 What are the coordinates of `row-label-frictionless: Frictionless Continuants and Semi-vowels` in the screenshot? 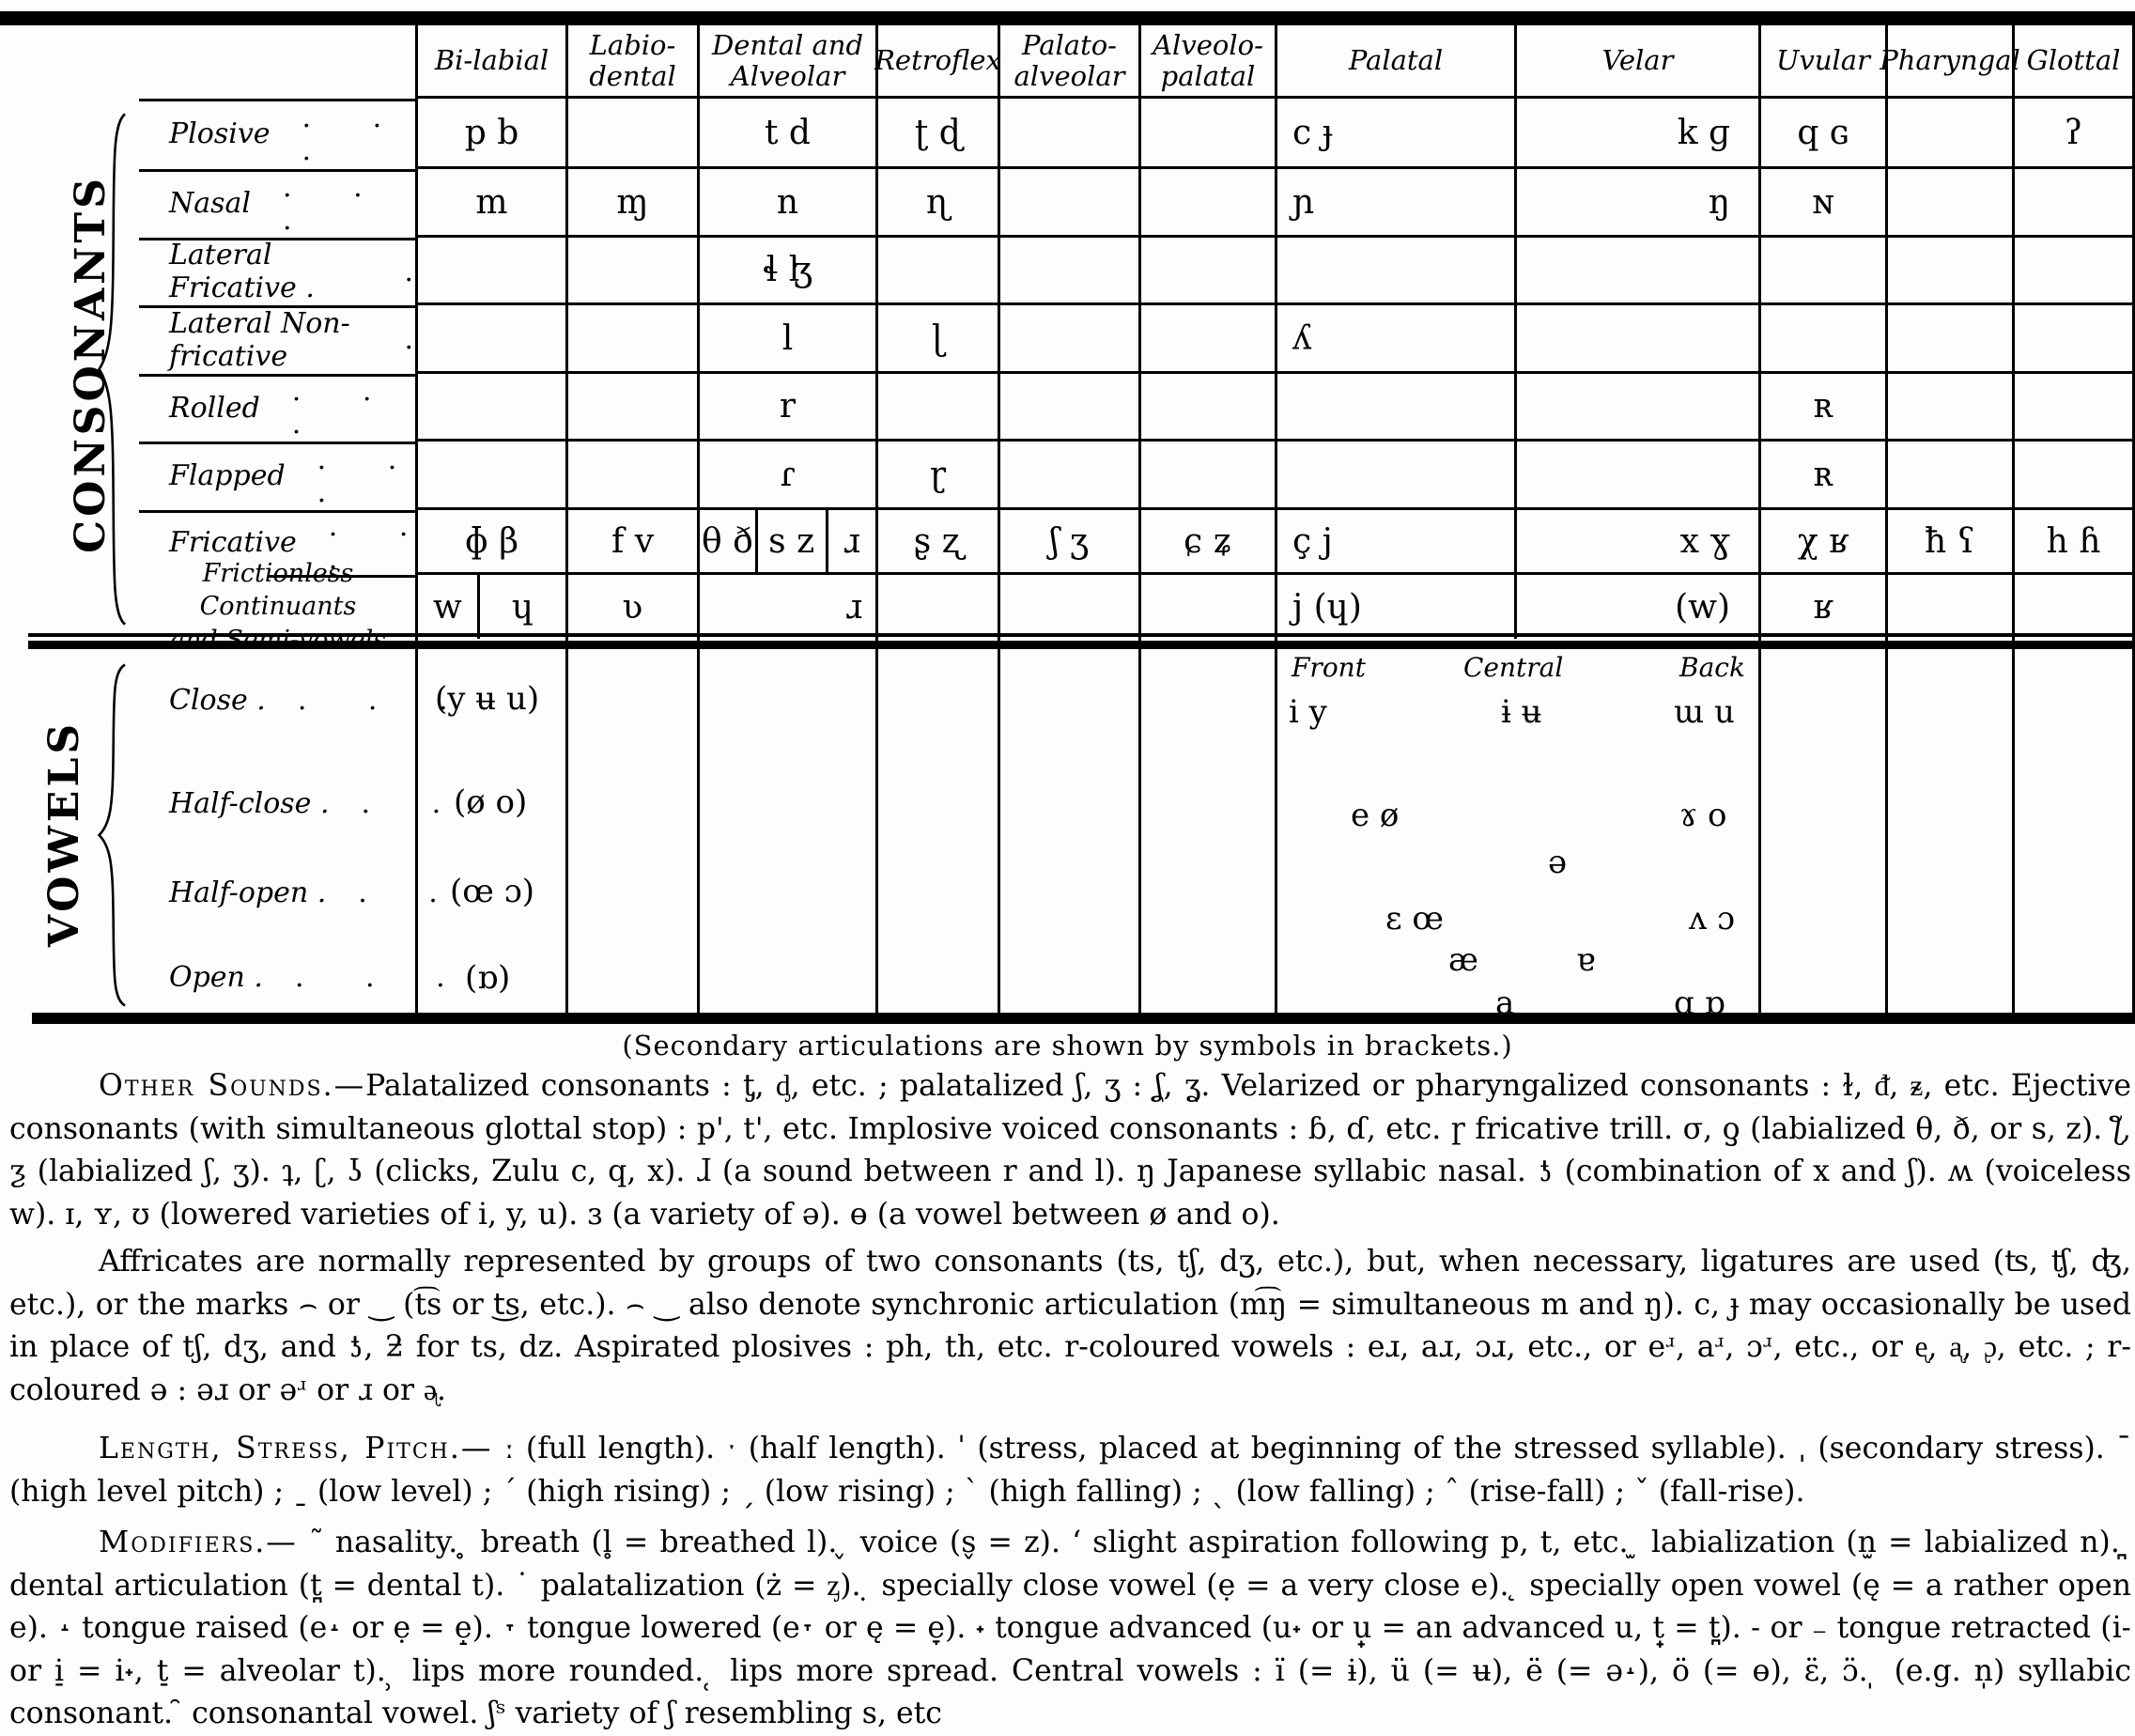 It's located at (223, 607).